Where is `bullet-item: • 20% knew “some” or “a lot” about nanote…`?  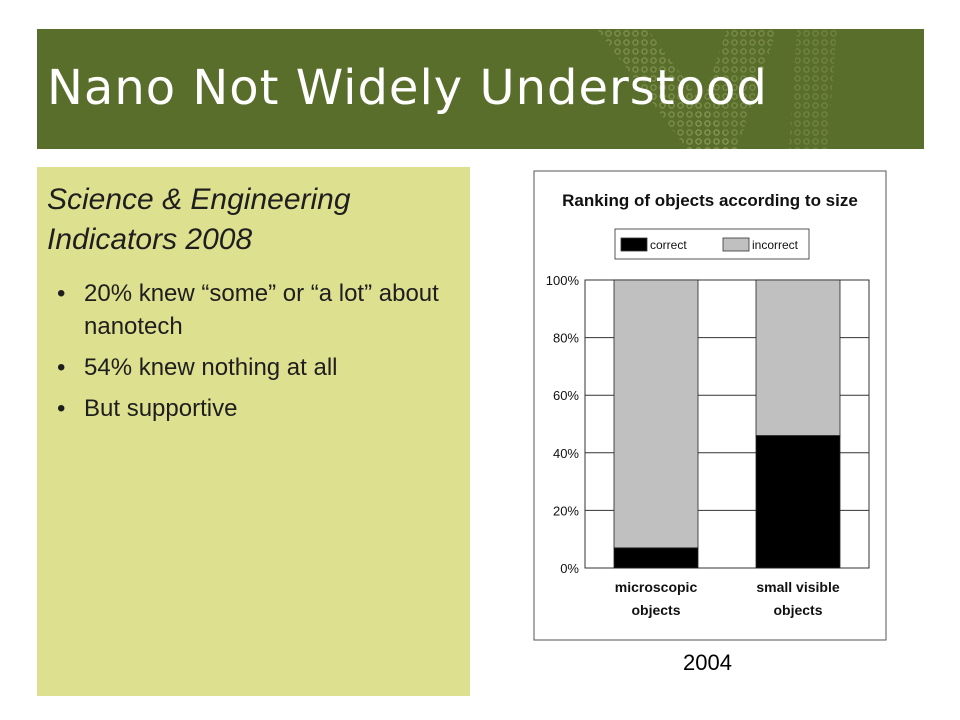 bullet-item: • 20% knew “some” or “a lot” about nanote… is located at coordinates (257, 310).